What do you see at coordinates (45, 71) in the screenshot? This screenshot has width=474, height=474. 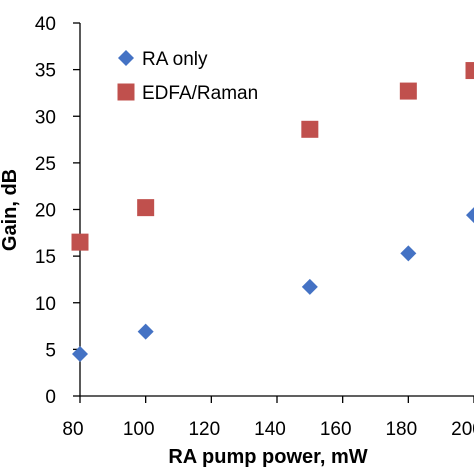 I see `y-tick-label: 35` at bounding box center [45, 71].